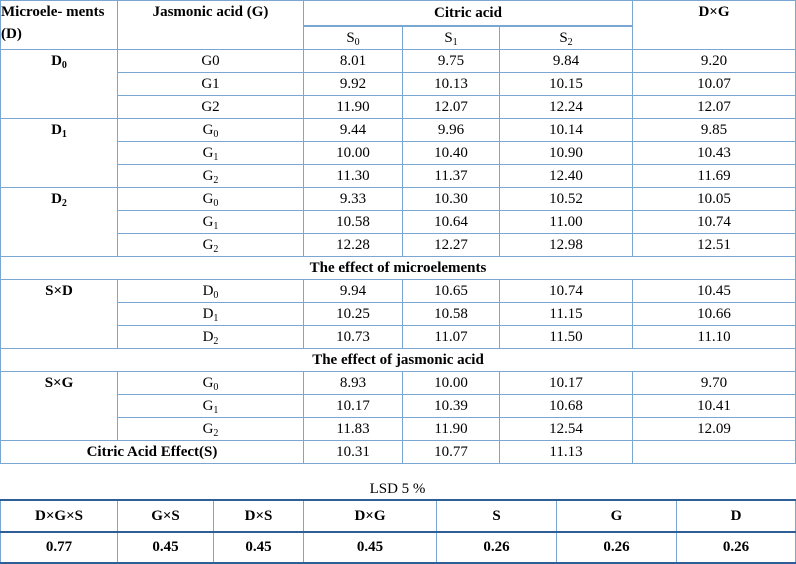  I want to click on table-row: S×D D0 9.94 10.65 10.74 10.45, so click(398, 314).